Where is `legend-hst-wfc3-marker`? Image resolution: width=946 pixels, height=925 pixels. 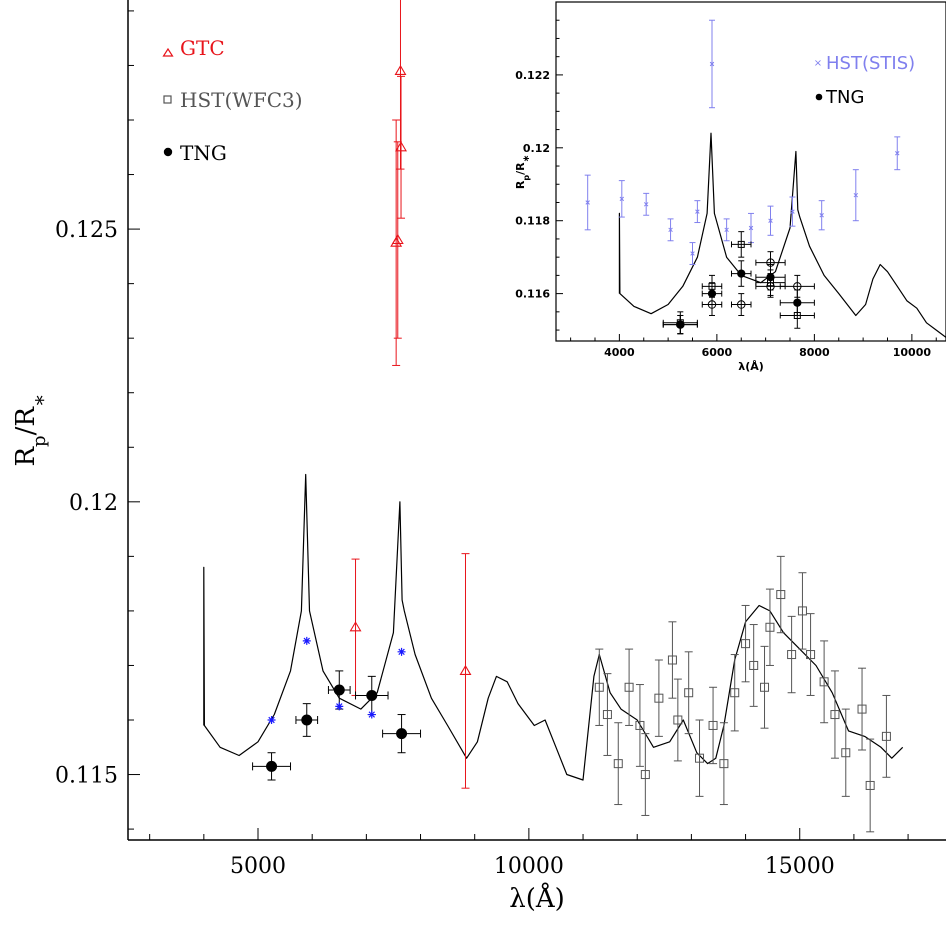
legend-hst-wfc3-marker is located at coordinates (167, 99).